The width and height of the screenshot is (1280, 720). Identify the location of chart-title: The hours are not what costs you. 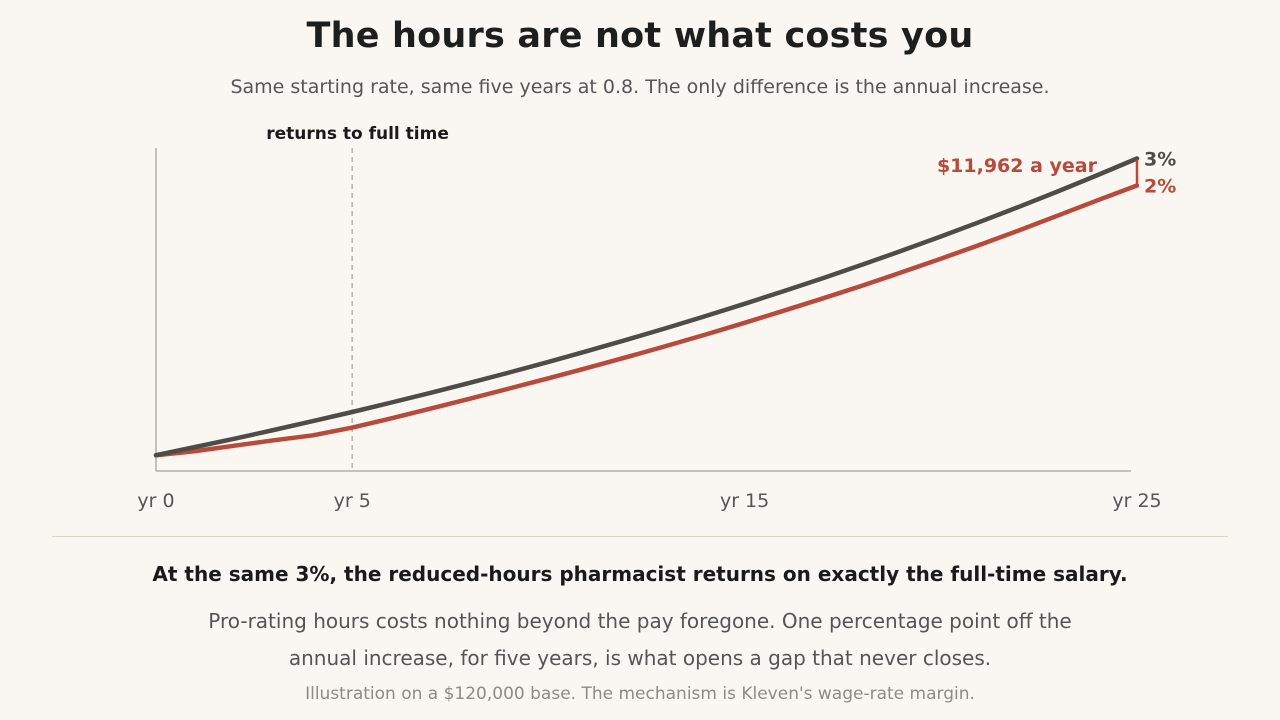
(640, 36).